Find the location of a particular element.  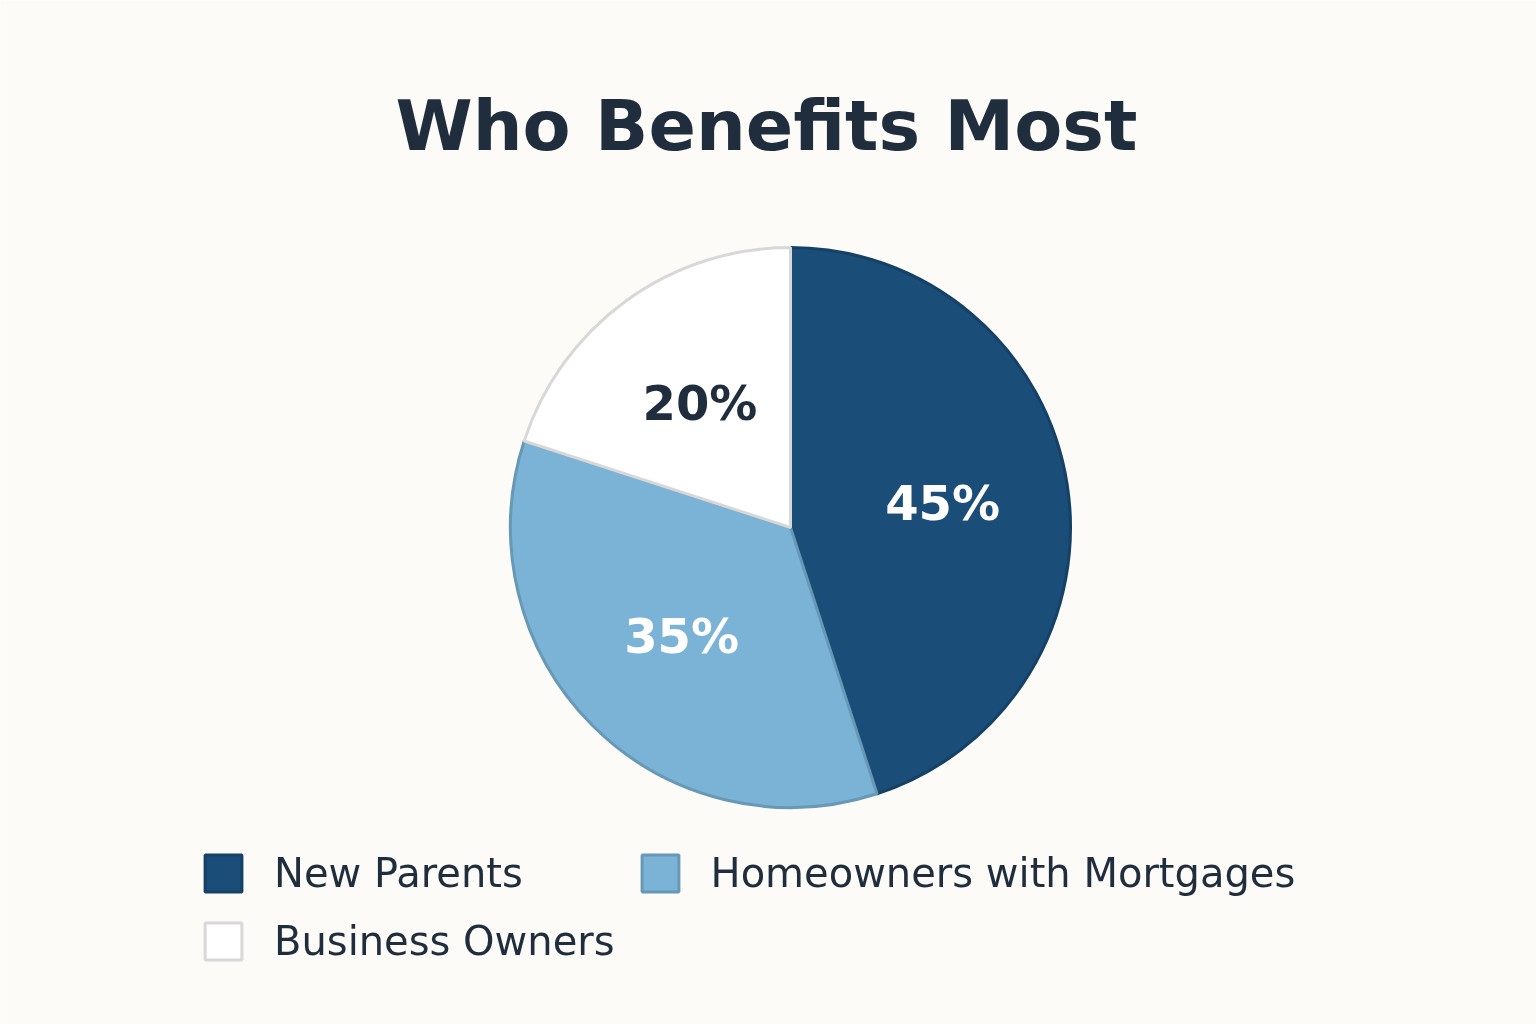

legend-label: Homeowners with Mortgages is located at coordinates (1003, 873).